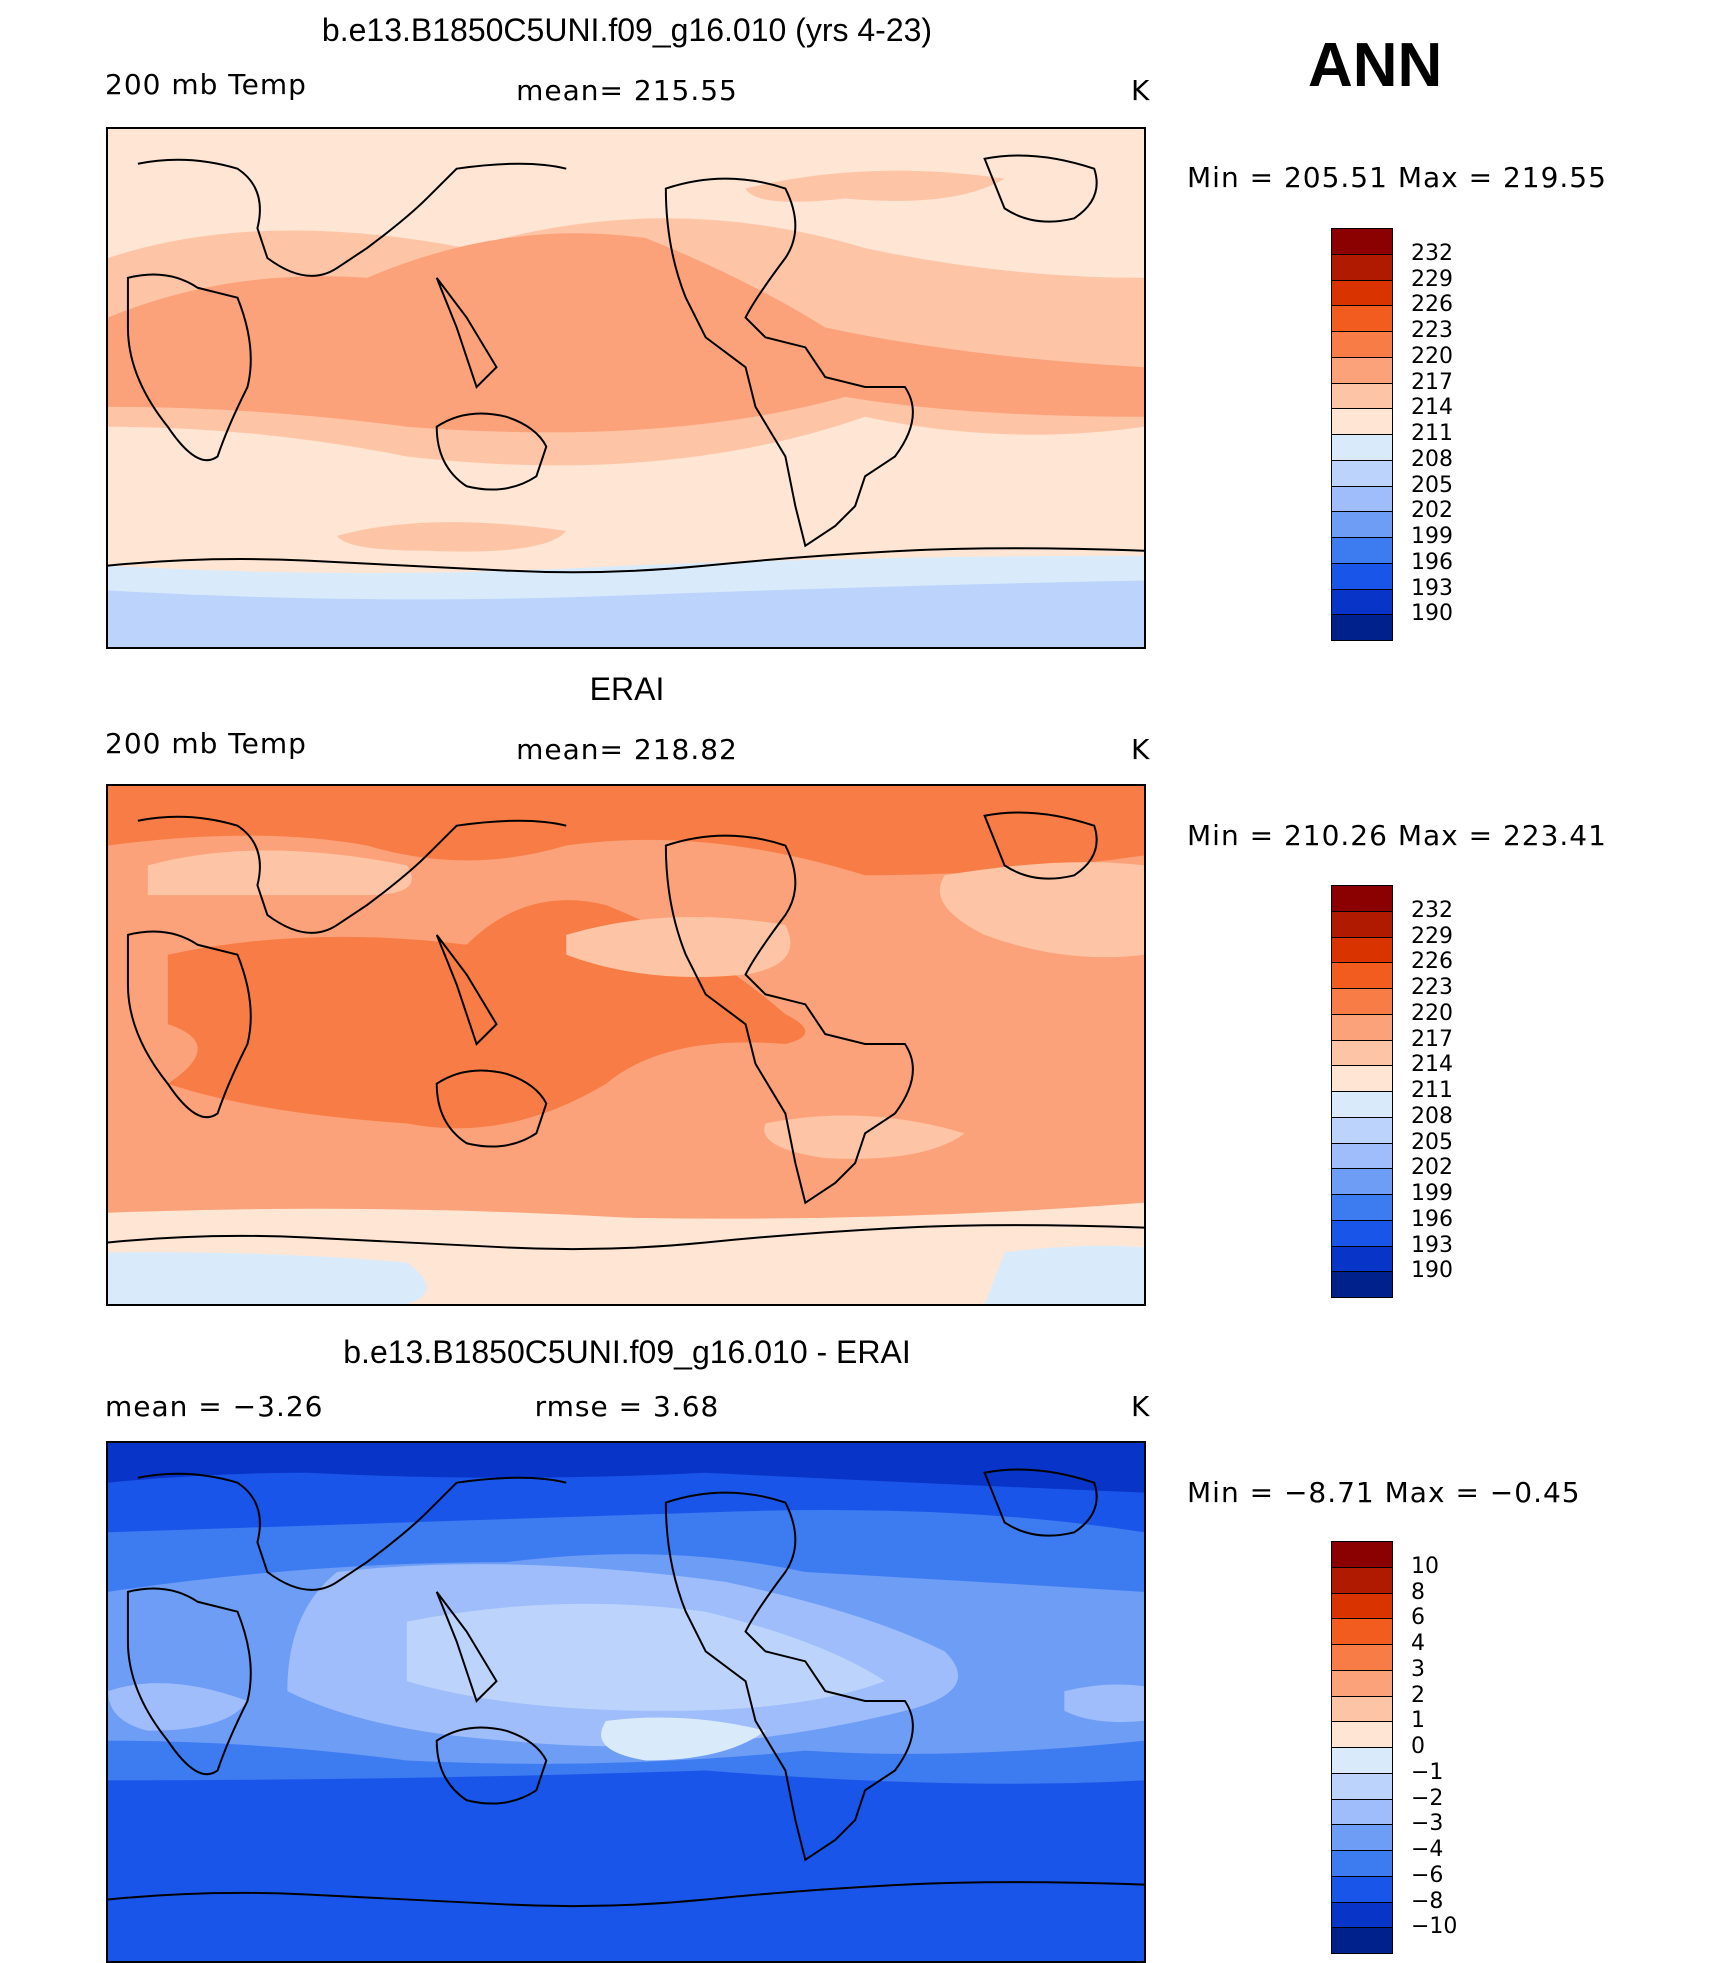 This screenshot has height=1963, width=1710. I want to click on cold-band-south, so click(267, 1278).